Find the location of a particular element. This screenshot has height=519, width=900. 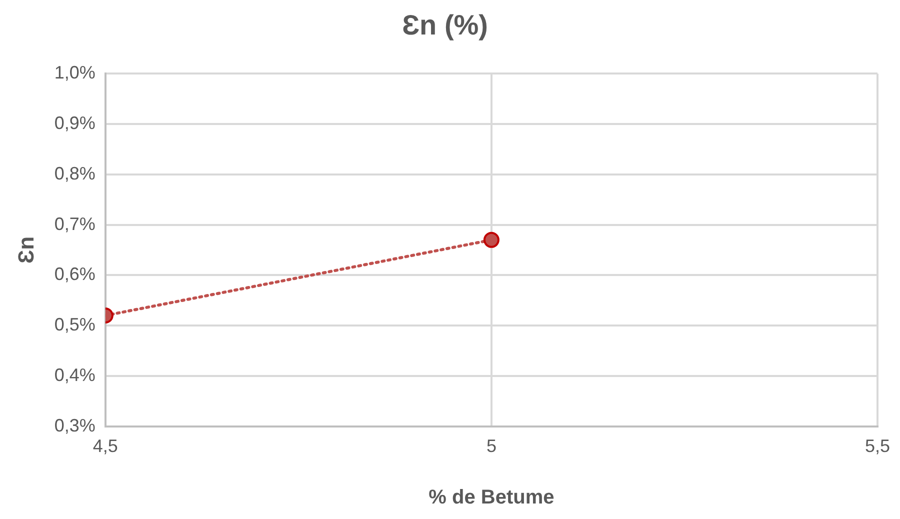

chart-title: Ɛn (%) is located at coordinates (445, 25).